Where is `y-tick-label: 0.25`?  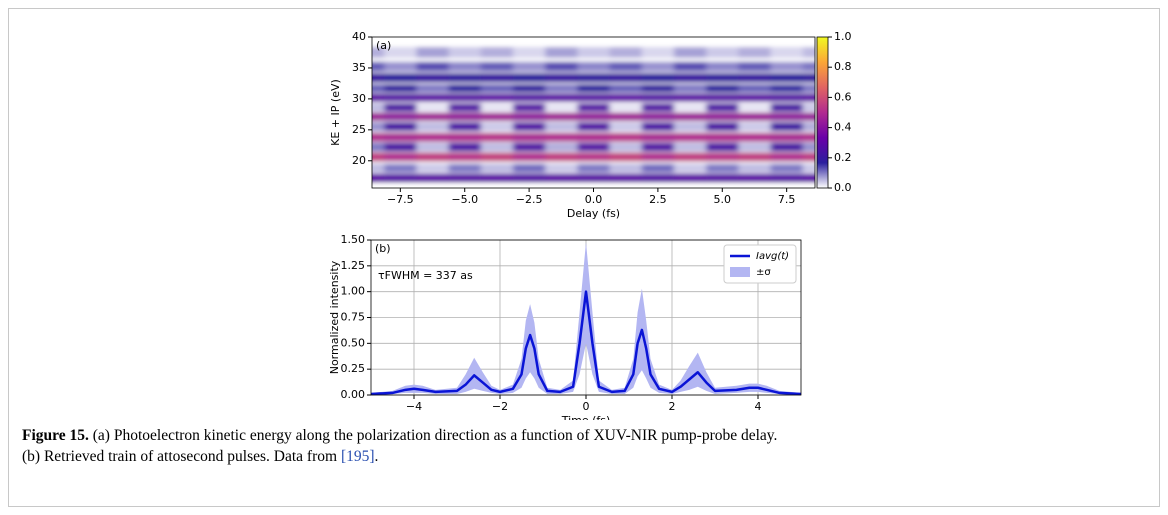
y-tick-label: 0.25 is located at coordinates (353, 368).